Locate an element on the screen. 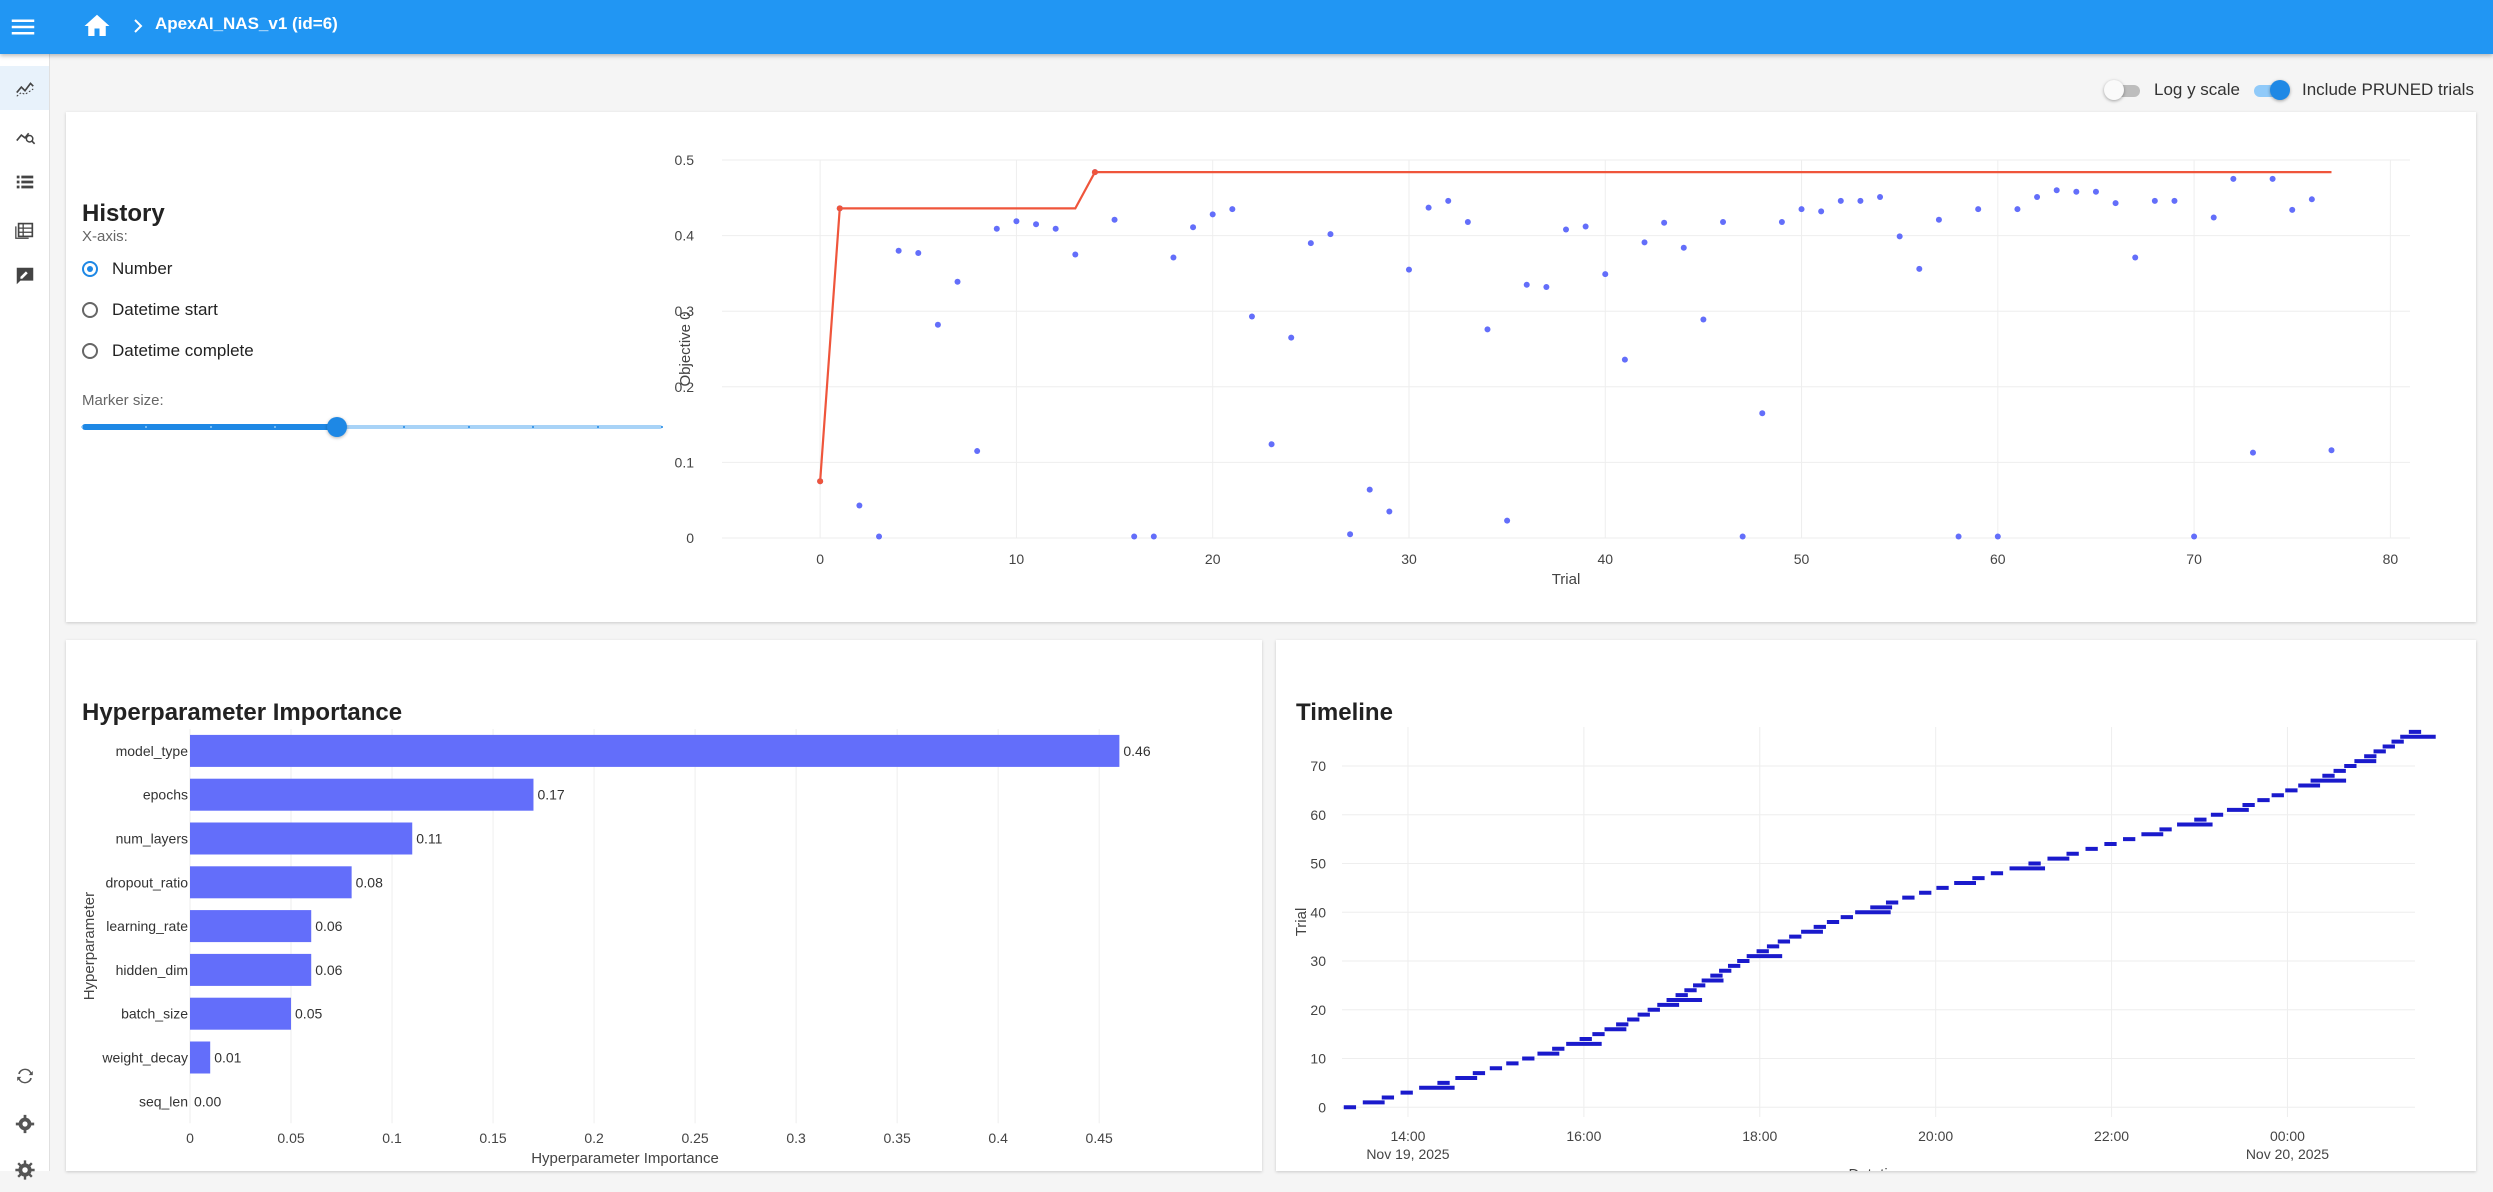 This screenshot has height=1192, width=2493. radio-datetime-start-button is located at coordinates (90, 310).